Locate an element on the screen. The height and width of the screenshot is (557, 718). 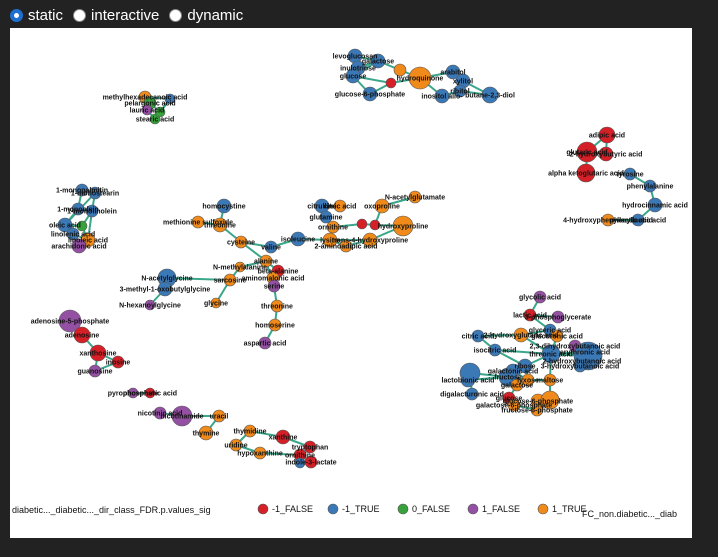
radio-static: static is located at coordinates (36, 15).